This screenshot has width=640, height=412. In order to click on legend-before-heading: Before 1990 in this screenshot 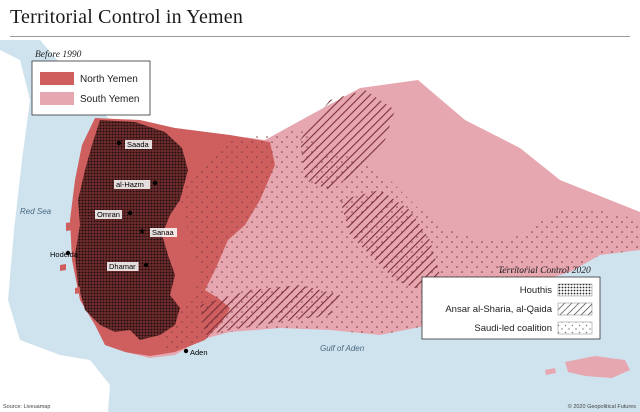, I will do `click(58, 54)`.